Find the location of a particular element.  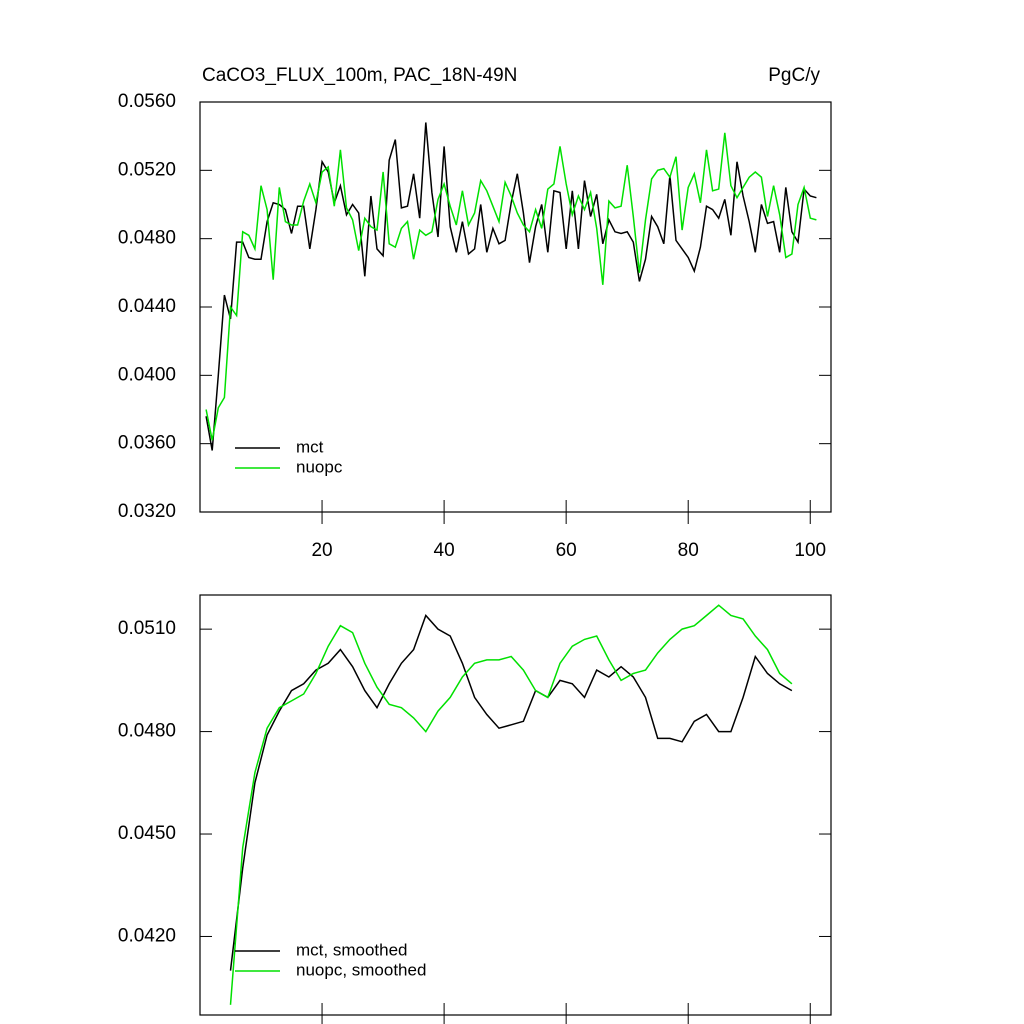

x-tick-label: 40 is located at coordinates (444, 550).